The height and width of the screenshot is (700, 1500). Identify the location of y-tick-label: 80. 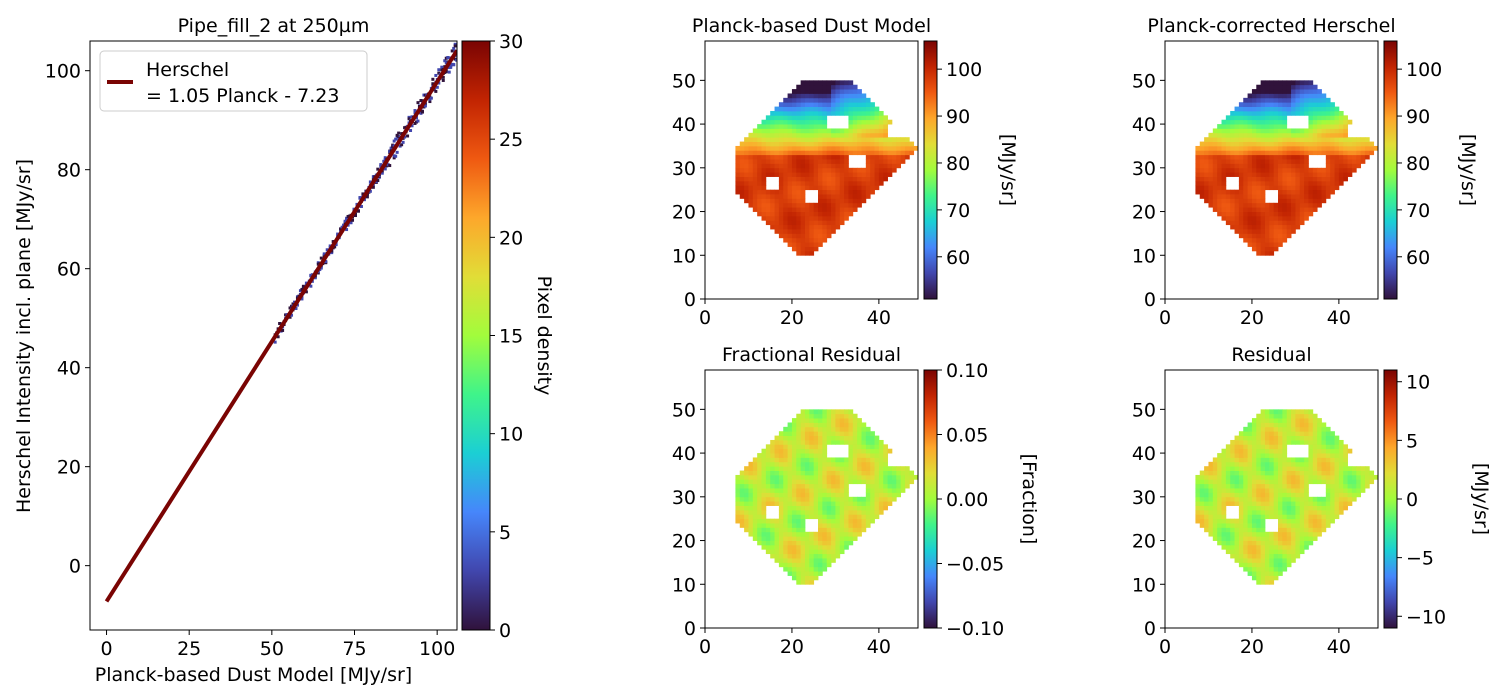
(69, 171).